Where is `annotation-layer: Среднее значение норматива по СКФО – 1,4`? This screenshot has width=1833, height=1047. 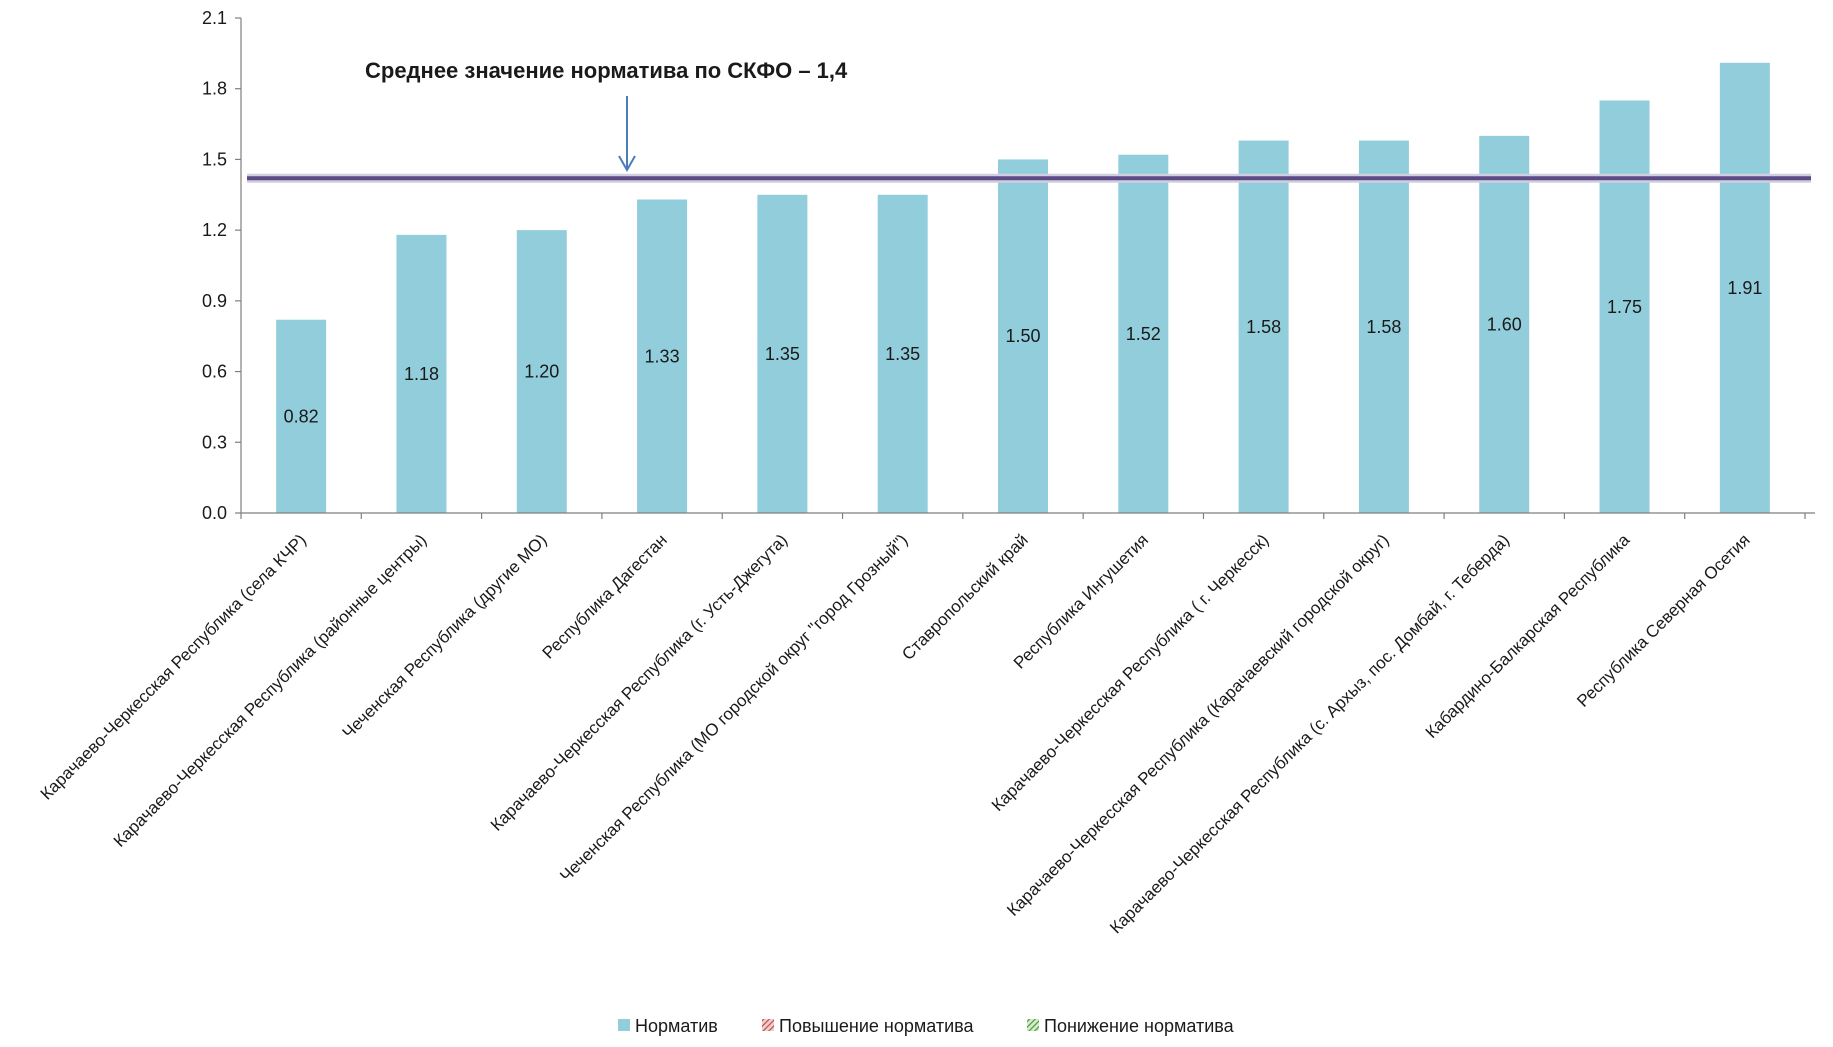
annotation-layer: Среднее значение норматива по СКФО – 1,4 is located at coordinates (606, 115).